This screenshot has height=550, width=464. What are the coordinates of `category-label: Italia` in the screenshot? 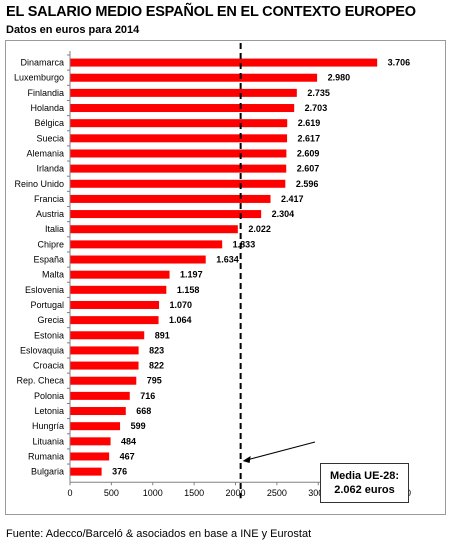 It's located at (54, 229).